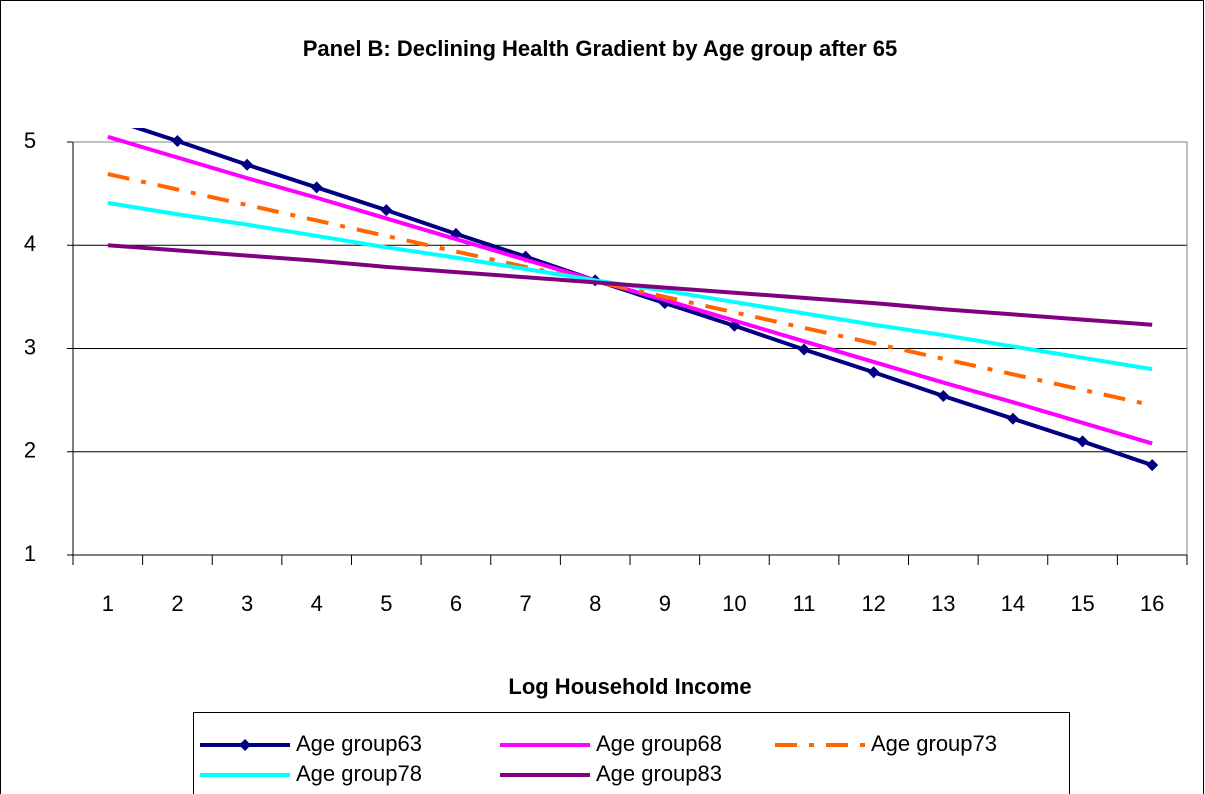  Describe the element at coordinates (1082, 603) in the screenshot. I see `x-tick-label: 15` at that location.